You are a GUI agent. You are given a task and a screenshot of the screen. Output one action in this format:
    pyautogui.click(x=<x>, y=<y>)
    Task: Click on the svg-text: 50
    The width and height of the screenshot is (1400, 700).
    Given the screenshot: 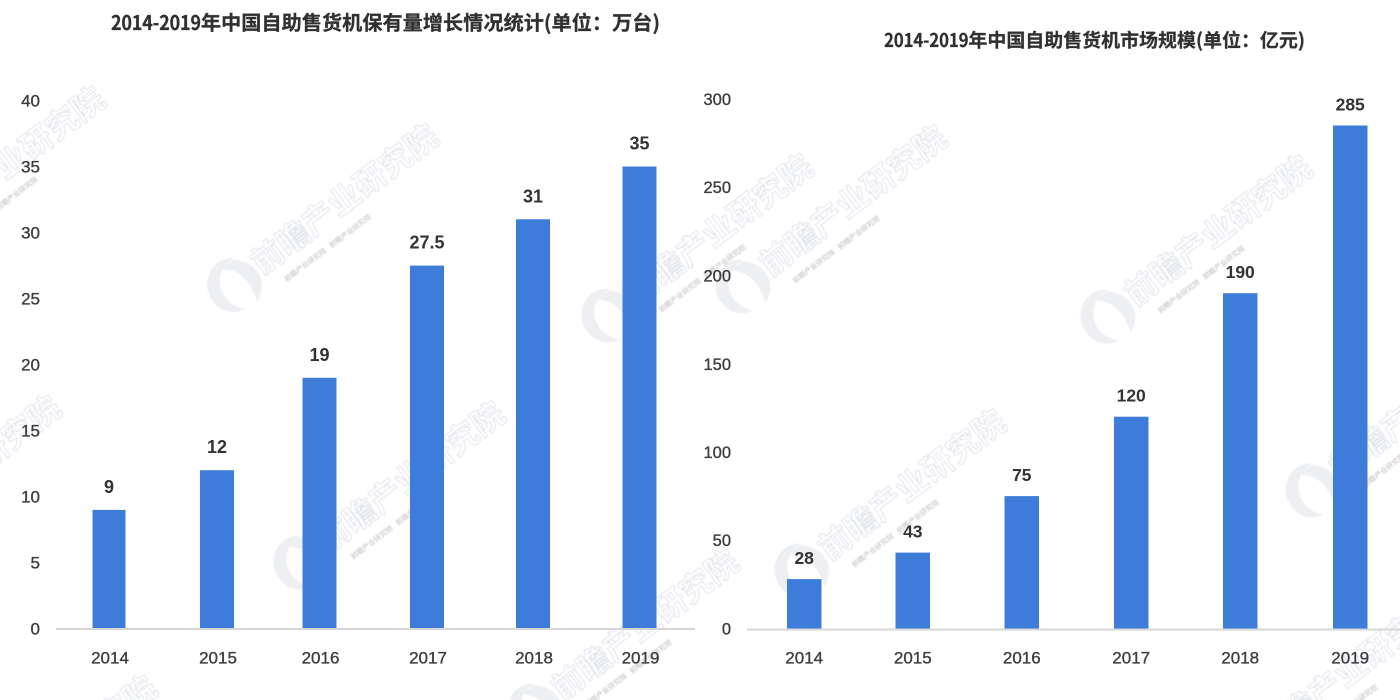 What is the action you would take?
    pyautogui.click(x=722, y=541)
    